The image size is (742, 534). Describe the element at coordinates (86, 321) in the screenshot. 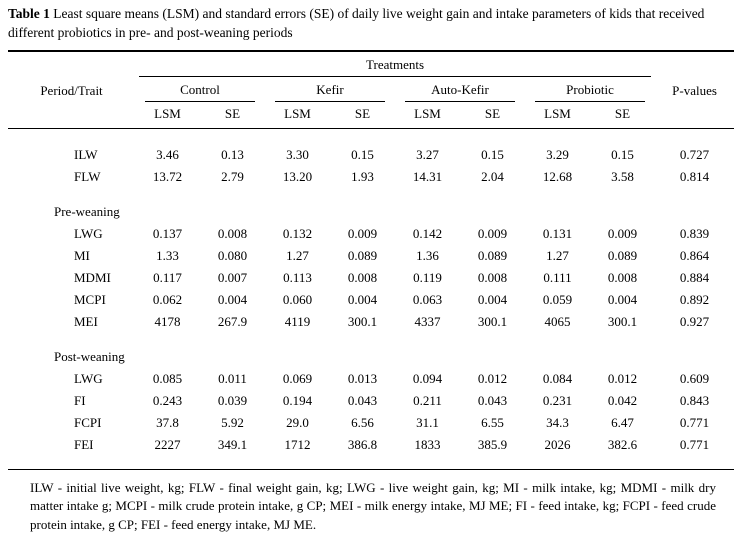

I see `trait-label: MEI` at that location.